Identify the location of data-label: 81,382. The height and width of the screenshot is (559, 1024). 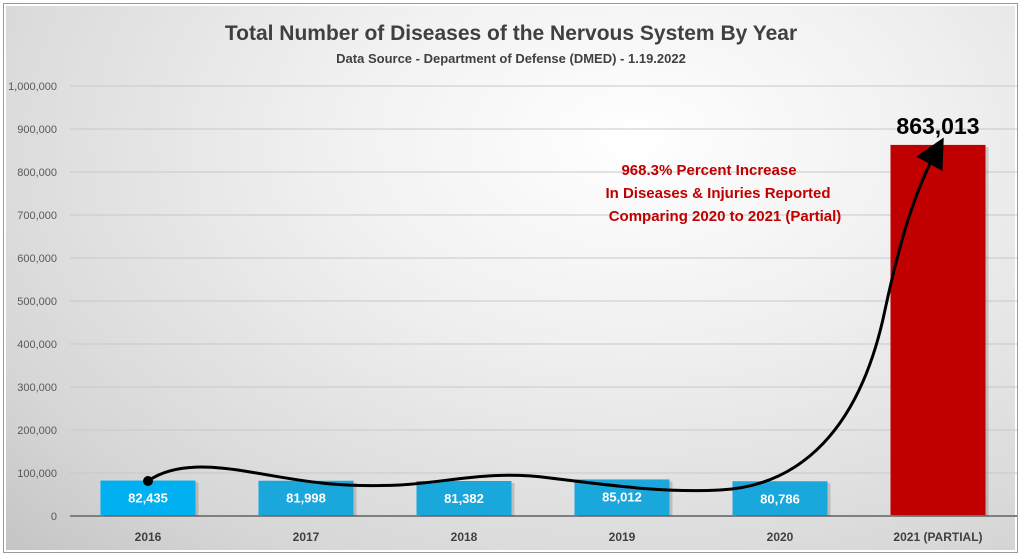
(464, 498).